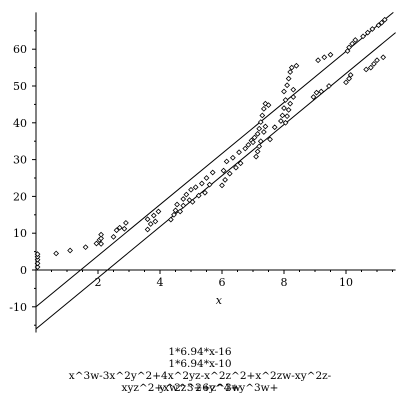 The image size is (400, 400). I want to click on x-tick-label: 4, so click(160, 282).